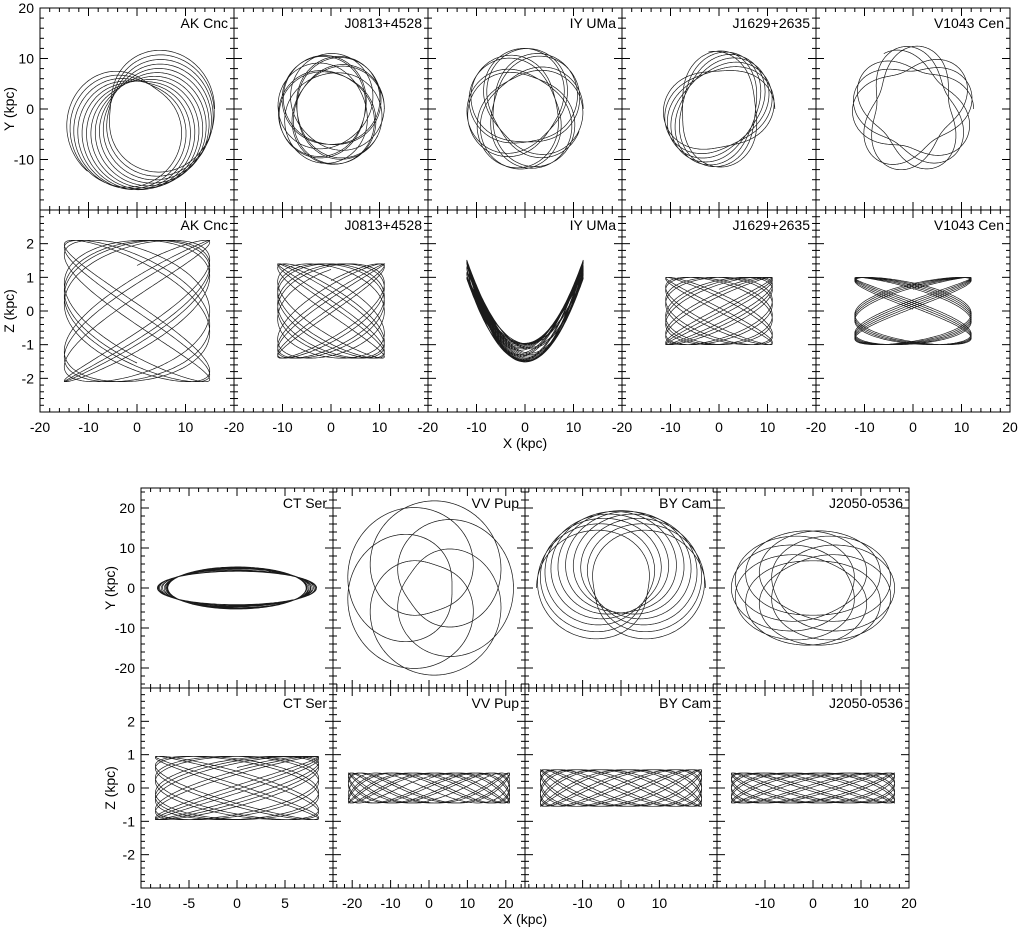  What do you see at coordinates (285, 903) in the screenshot?
I see `x-tick-label: 5` at bounding box center [285, 903].